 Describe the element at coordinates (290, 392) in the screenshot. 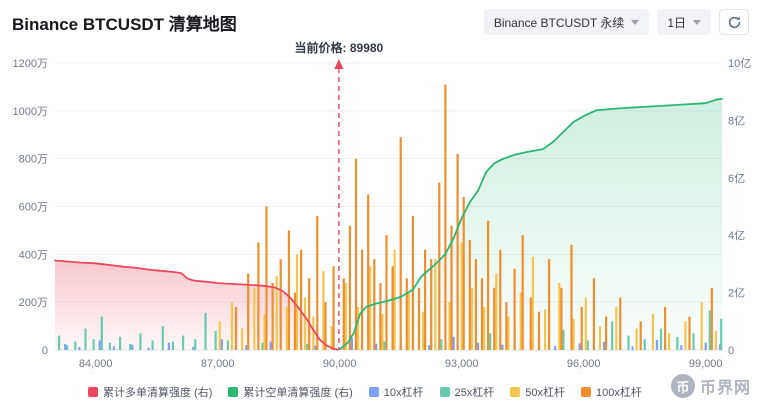

I see `legend-item: 累计空单清算强度 (右)` at that location.